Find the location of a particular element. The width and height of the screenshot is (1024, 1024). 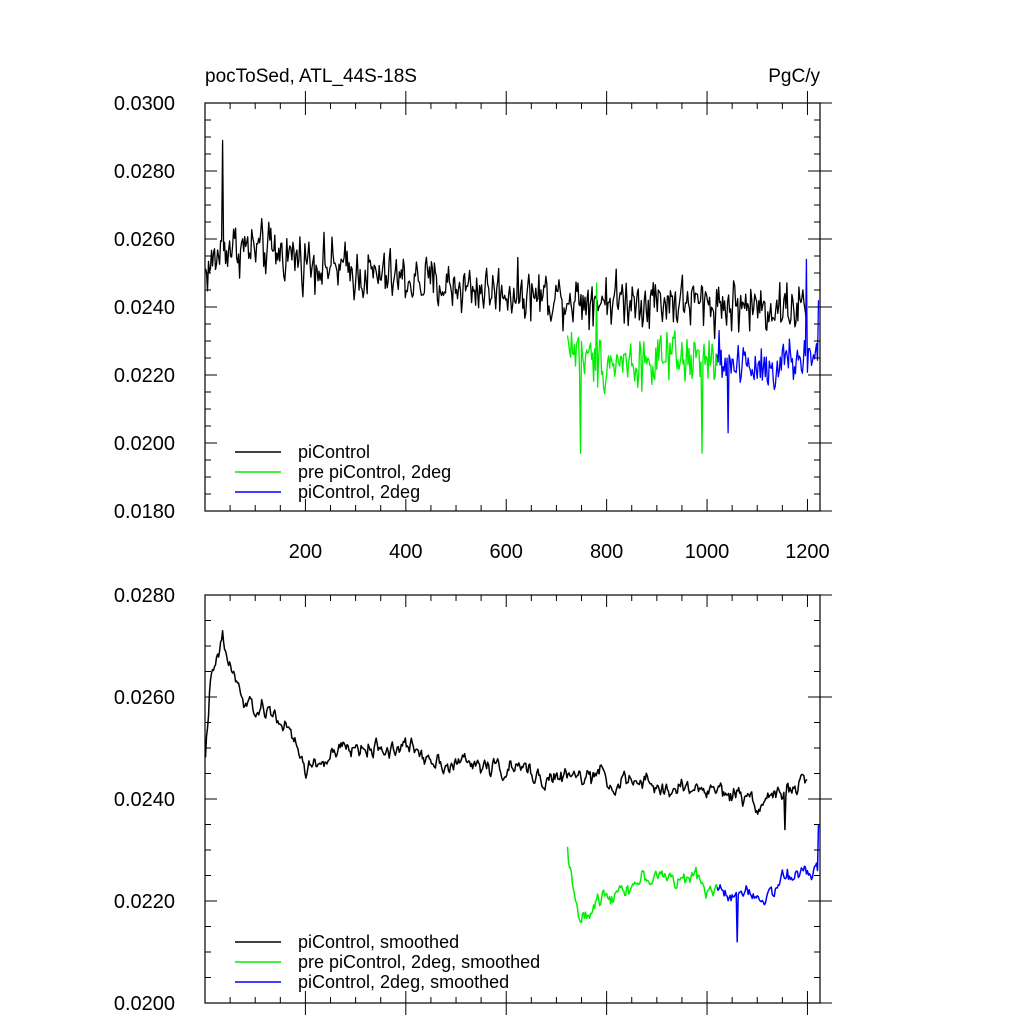

x-tick-label: 400 is located at coordinates (405, 552).